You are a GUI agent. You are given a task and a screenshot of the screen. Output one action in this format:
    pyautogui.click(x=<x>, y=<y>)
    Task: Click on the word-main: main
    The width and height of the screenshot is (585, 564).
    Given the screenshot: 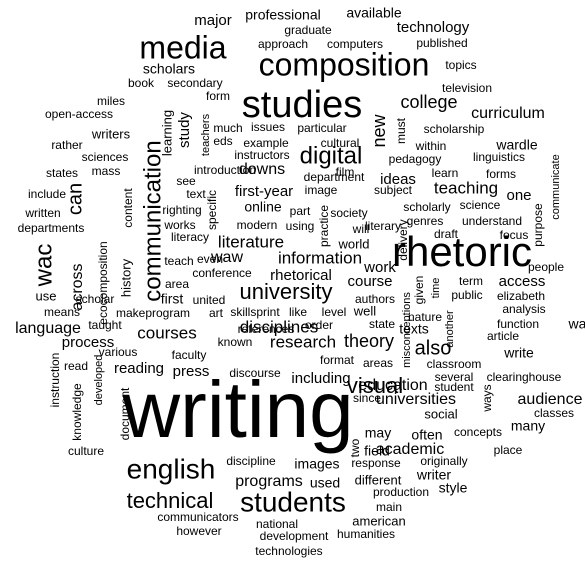 What is the action you would take?
    pyautogui.click(x=389, y=507)
    